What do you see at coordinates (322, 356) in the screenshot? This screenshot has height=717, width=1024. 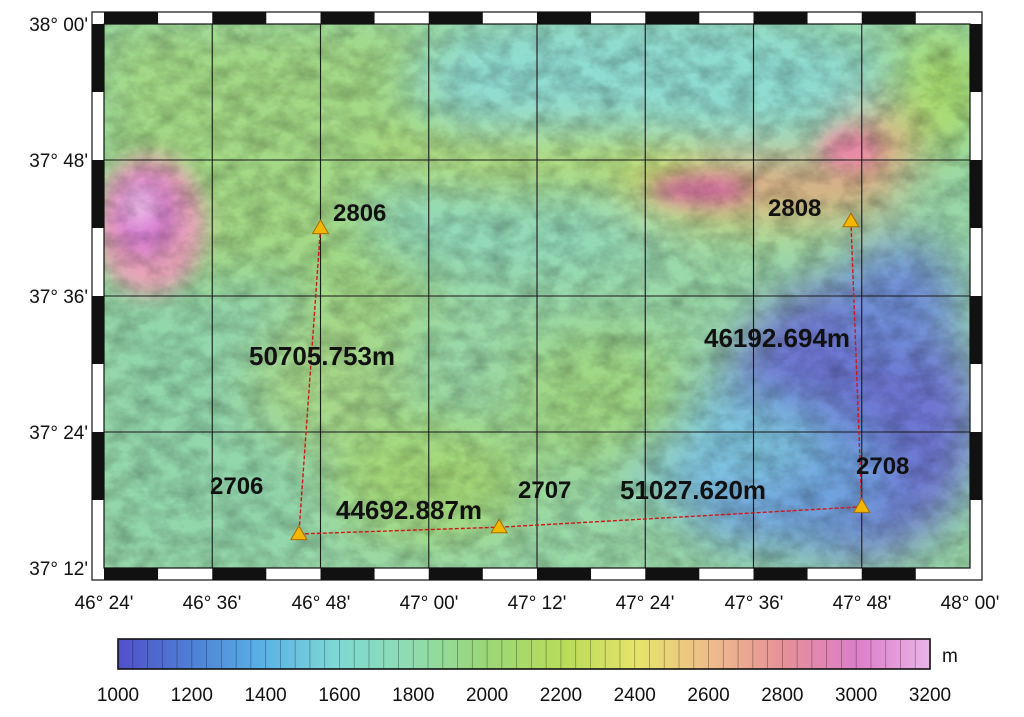 I see `baseline-label-2806-2706: 50705.753m` at bounding box center [322, 356].